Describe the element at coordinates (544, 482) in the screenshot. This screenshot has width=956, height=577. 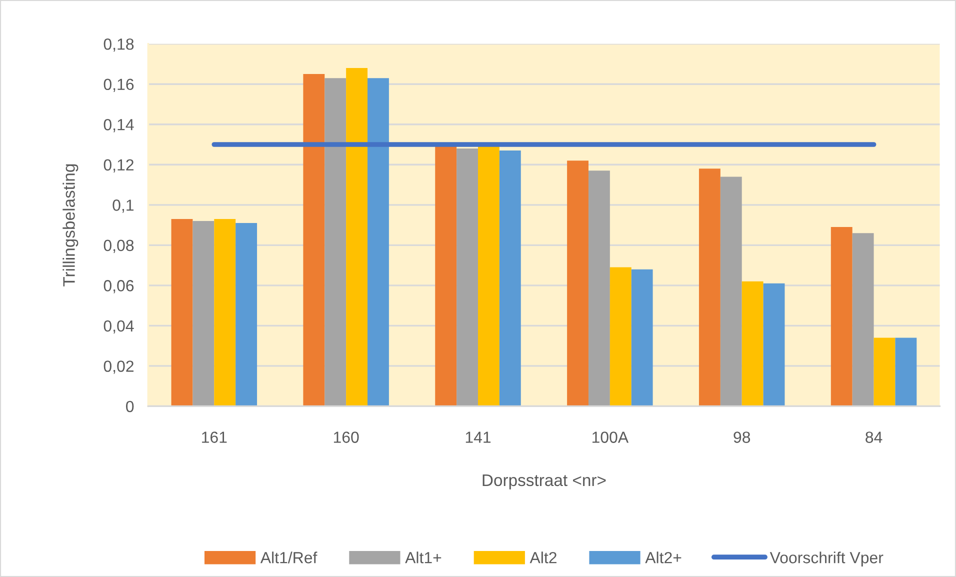
I see `x-axis-title: Dorpsstraat <nr>` at that location.